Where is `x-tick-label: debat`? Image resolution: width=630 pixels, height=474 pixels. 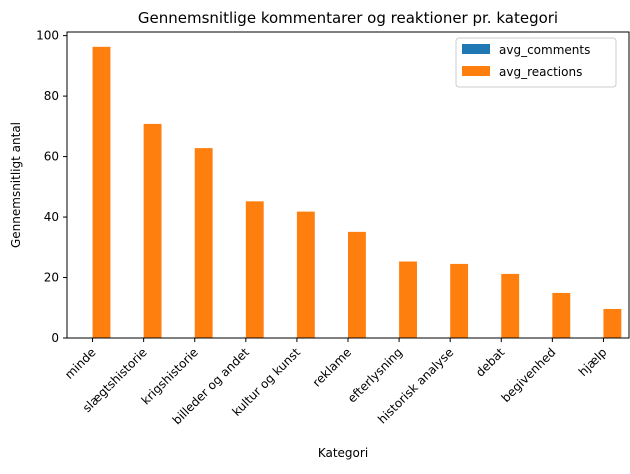 x-tick-label: debat is located at coordinates (490, 362).